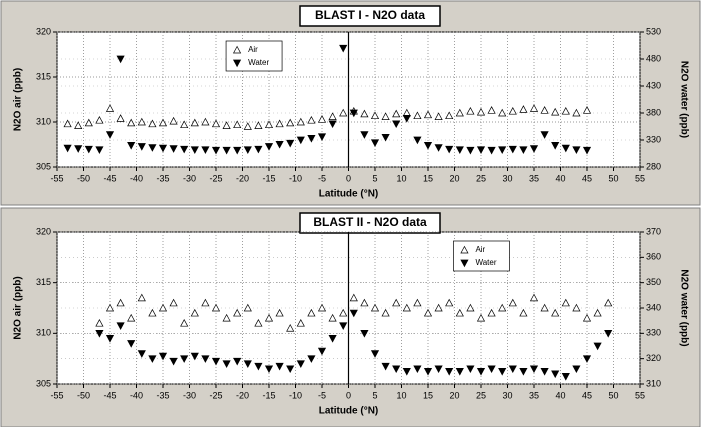 Image resolution: width=701 pixels, height=427 pixels. Describe the element at coordinates (374, 395) in the screenshot. I see `x-tick-label: 5` at that location.